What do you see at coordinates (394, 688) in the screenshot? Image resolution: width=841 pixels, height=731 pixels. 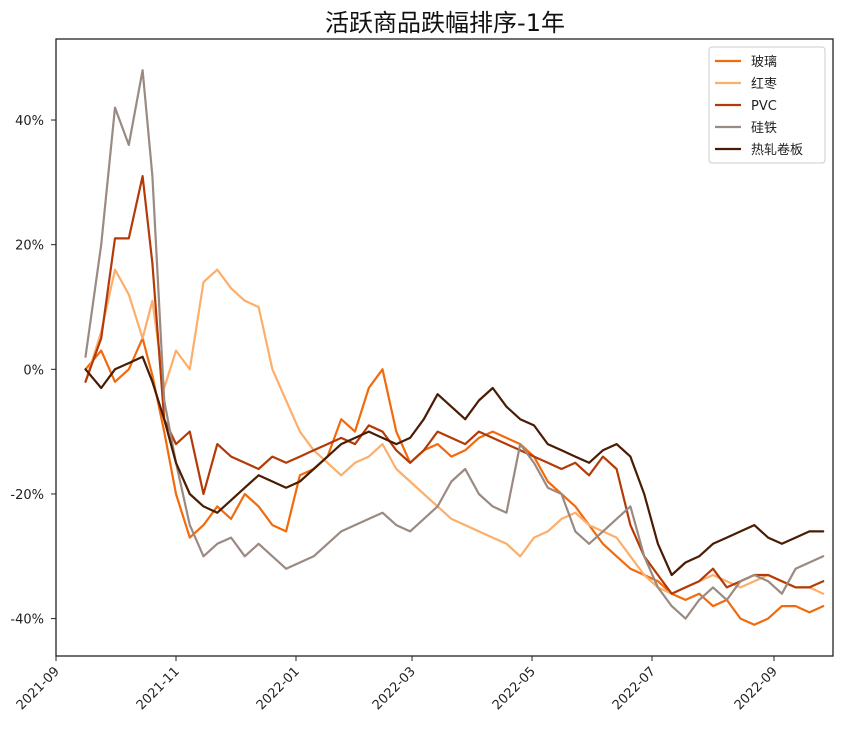 I see `x-tick-label: 2022-03` at bounding box center [394, 688].